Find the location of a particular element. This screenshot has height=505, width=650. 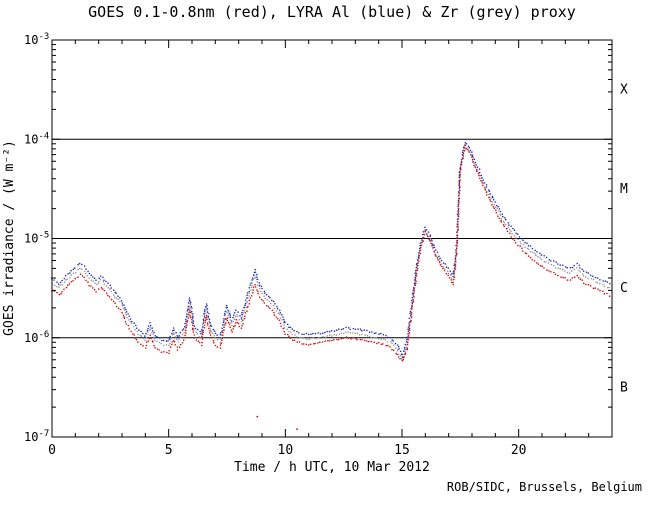

x-axis-label: Time / h UTC, 10 Mar 2012 is located at coordinates (332, 467).